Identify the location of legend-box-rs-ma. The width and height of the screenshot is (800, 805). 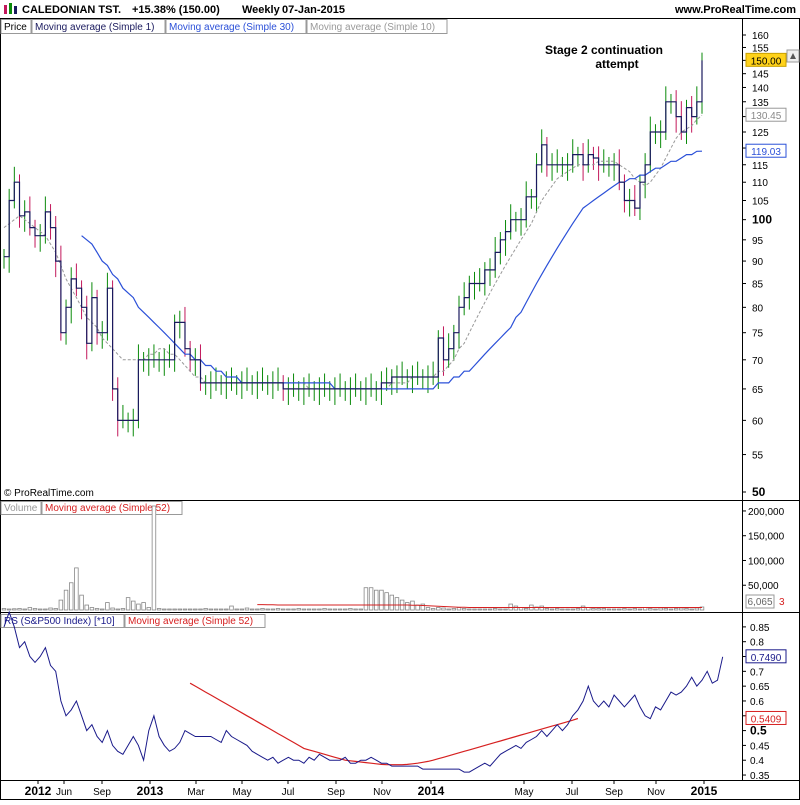
(195, 621).